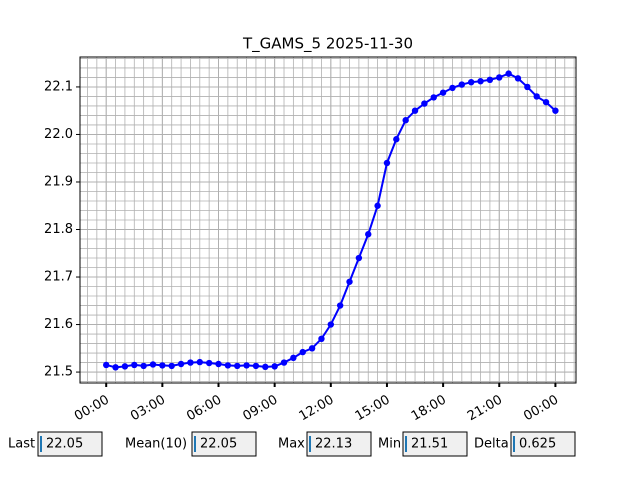  Describe the element at coordinates (58, 86) in the screenshot. I see `y-tick-label: 22.1` at that location.